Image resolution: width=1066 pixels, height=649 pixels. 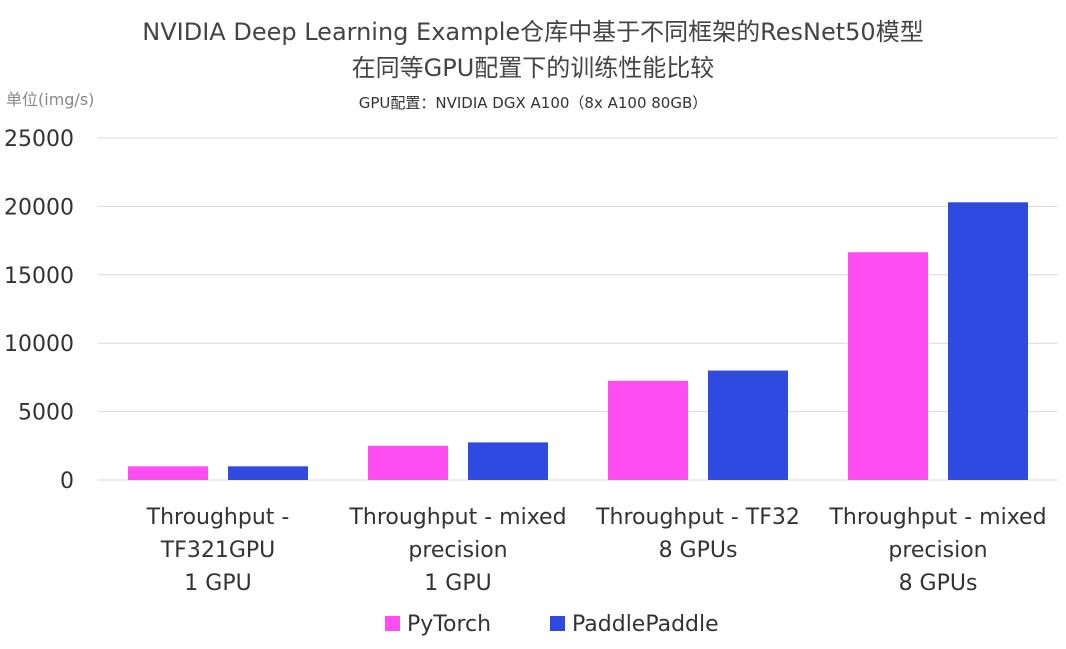 I want to click on chart-title-line2: 在同等GPU配置下的训练性能比较, so click(x=533, y=68).